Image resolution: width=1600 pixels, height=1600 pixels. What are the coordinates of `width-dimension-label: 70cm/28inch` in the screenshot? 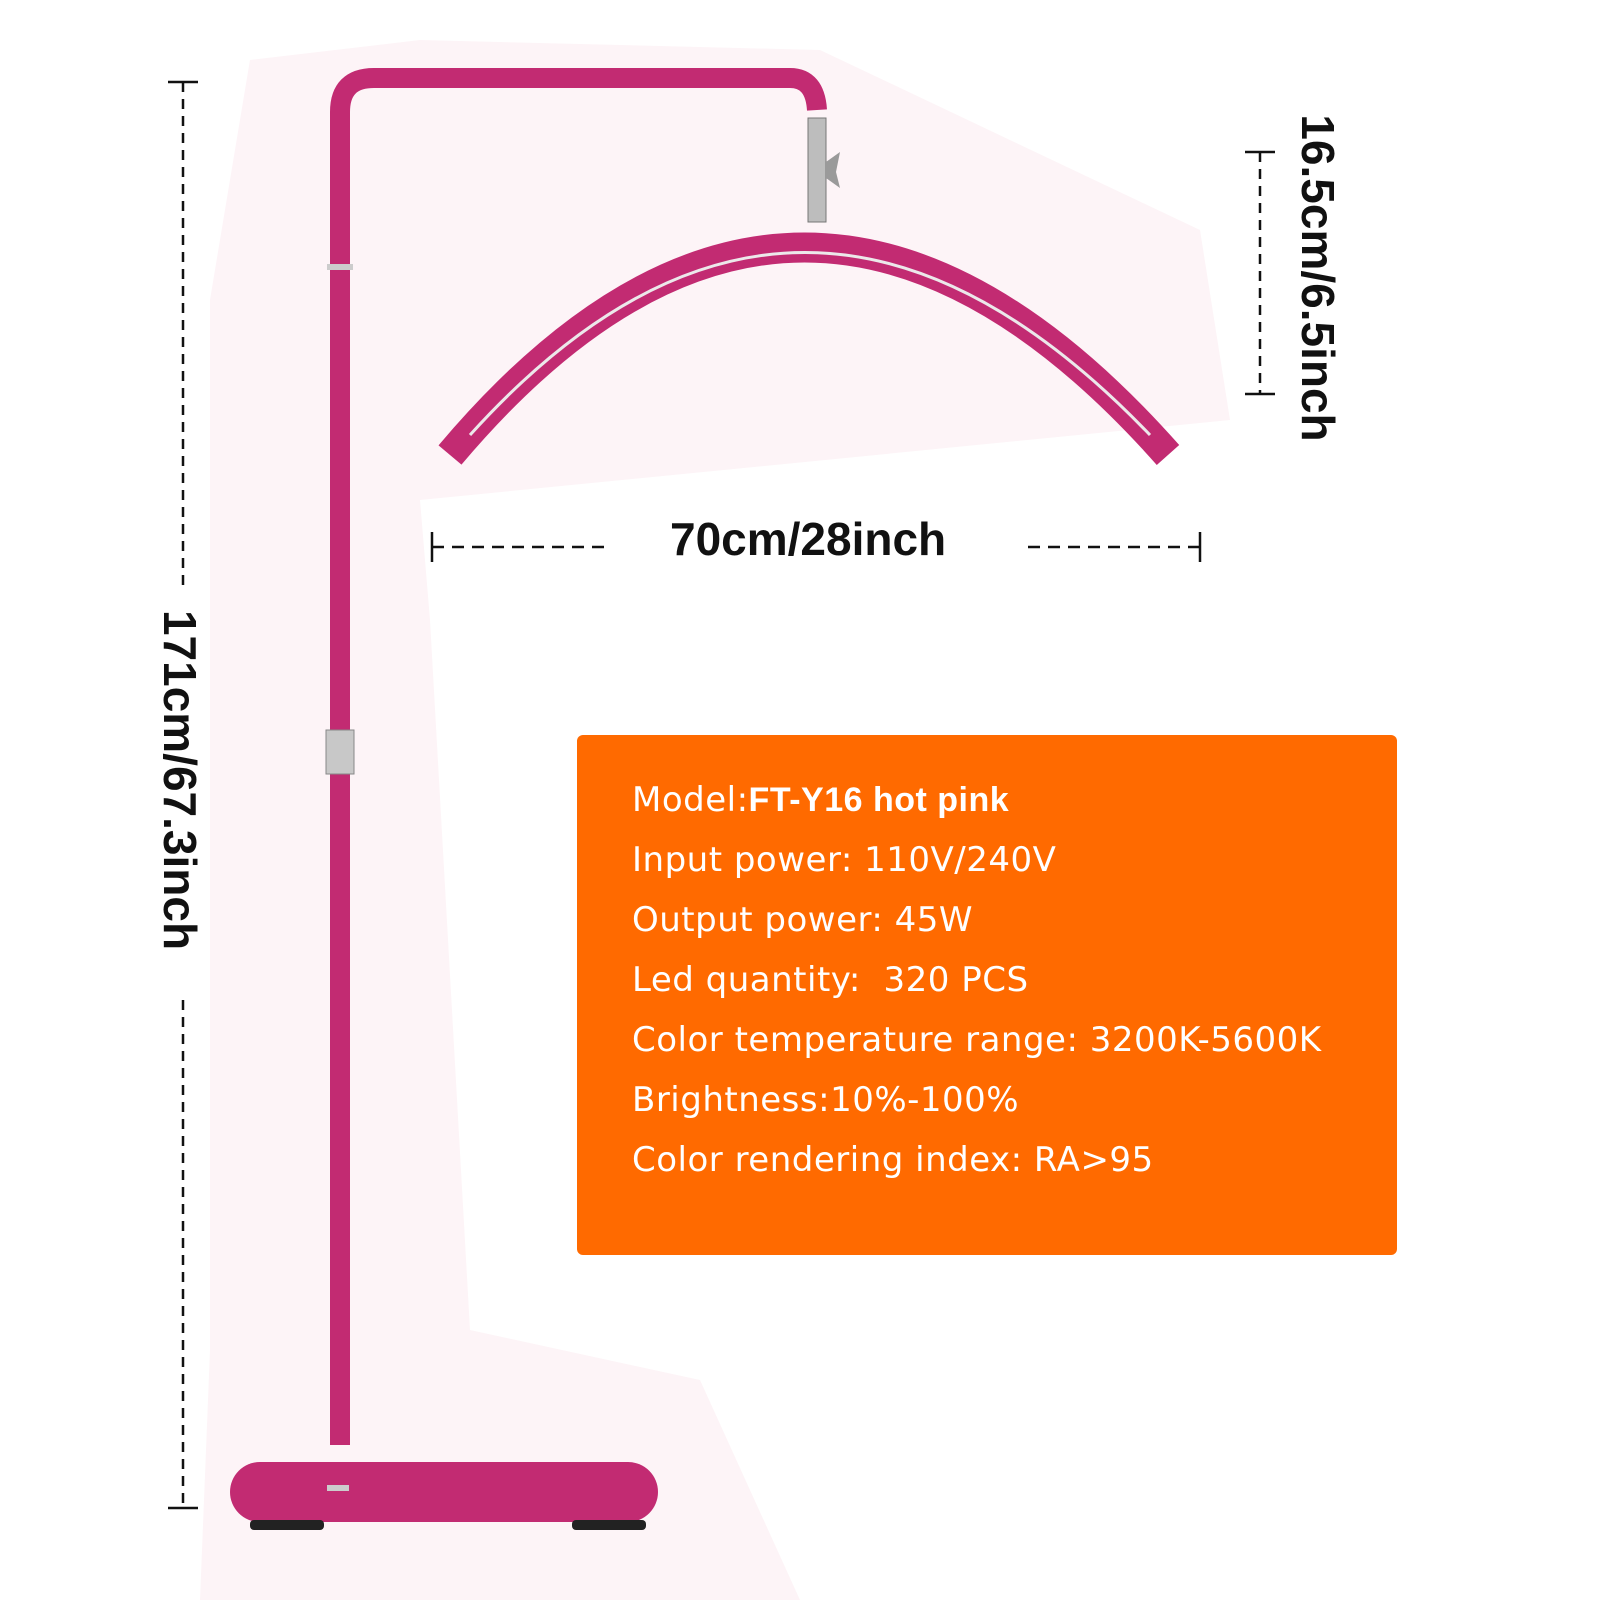 It's located at (808, 539).